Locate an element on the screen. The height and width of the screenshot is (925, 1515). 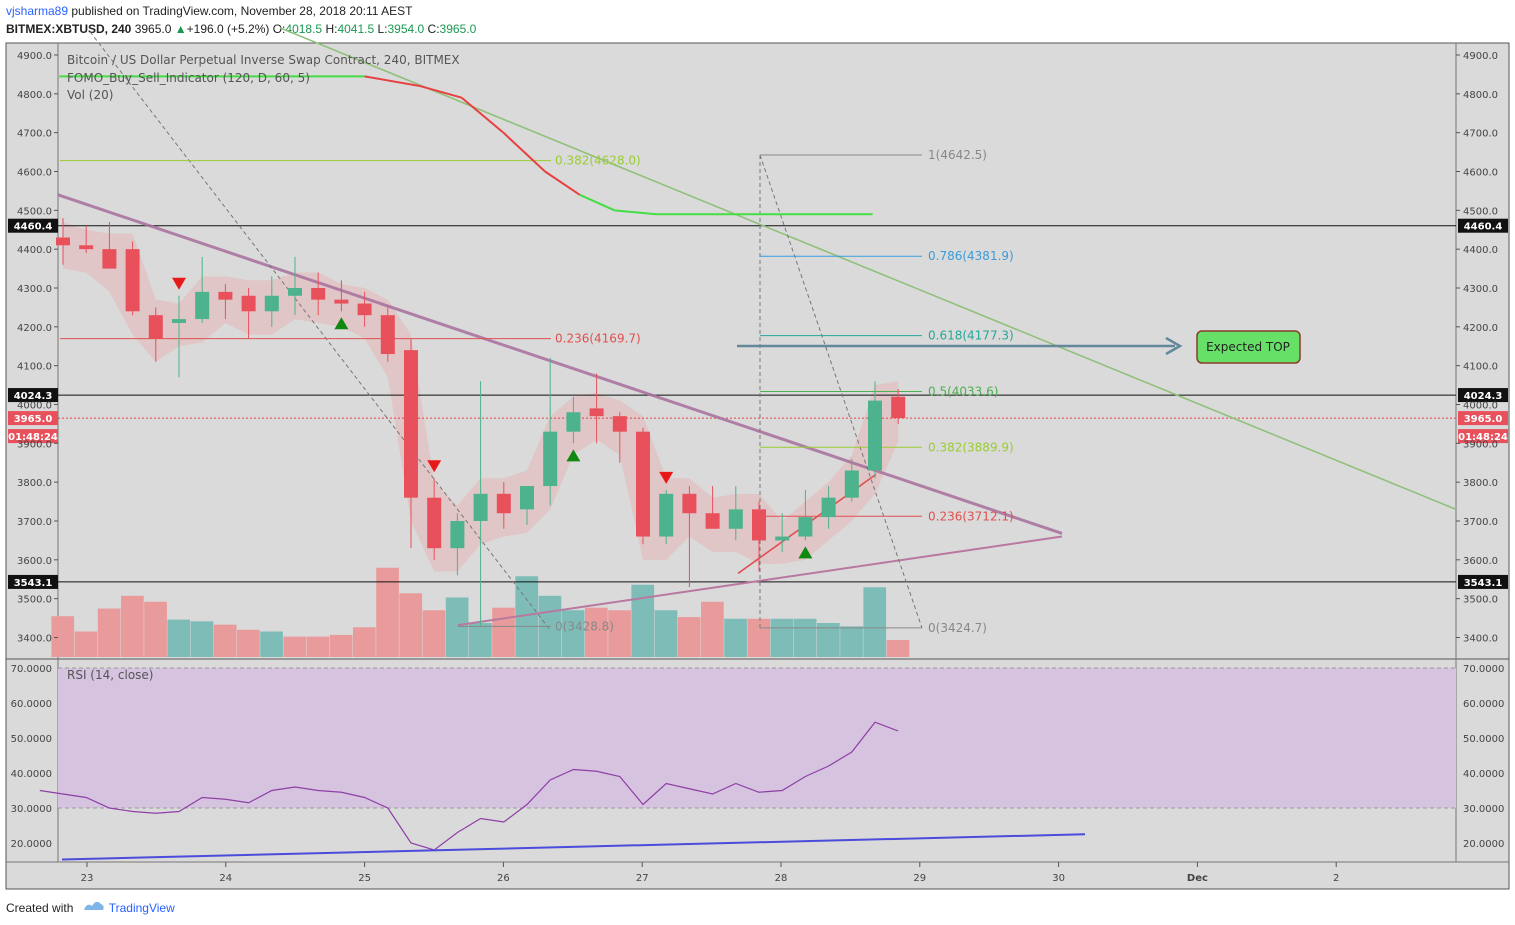
price-tick-label-left: 4900.0 is located at coordinates (34, 56).